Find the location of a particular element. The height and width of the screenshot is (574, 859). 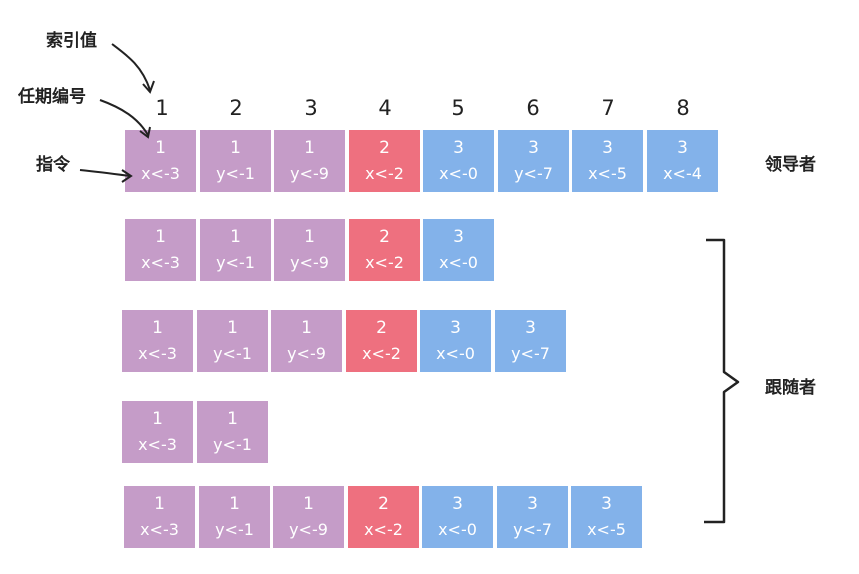

index-number: 3 is located at coordinates (311, 108).